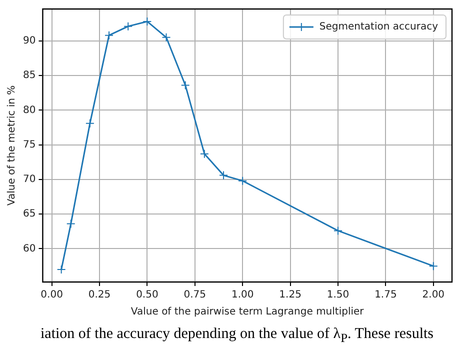 This screenshot has height=348, width=474. Describe the element at coordinates (195, 295) in the screenshot. I see `x-tick-label: 0.75` at that location.